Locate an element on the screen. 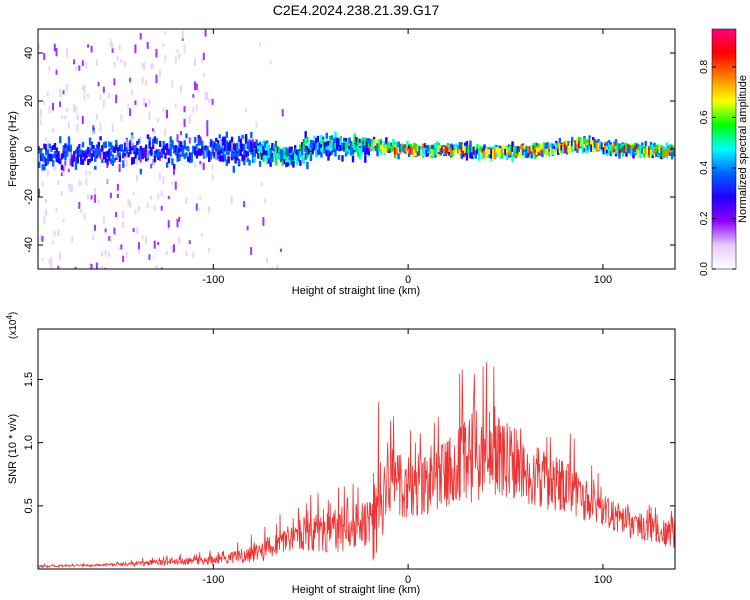 This screenshot has width=750, height=600. spectrogram-x-label: Height of straight line (km) is located at coordinates (356, 291).